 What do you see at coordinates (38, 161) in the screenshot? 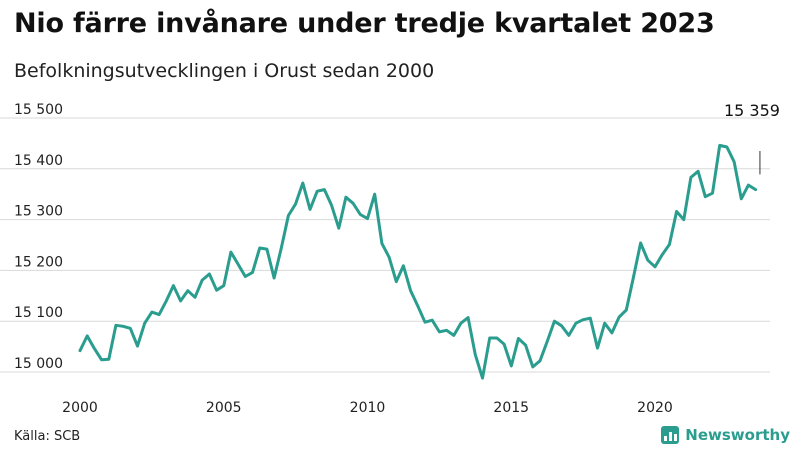
I see `y-tick-label: 15 400` at bounding box center [38, 161].